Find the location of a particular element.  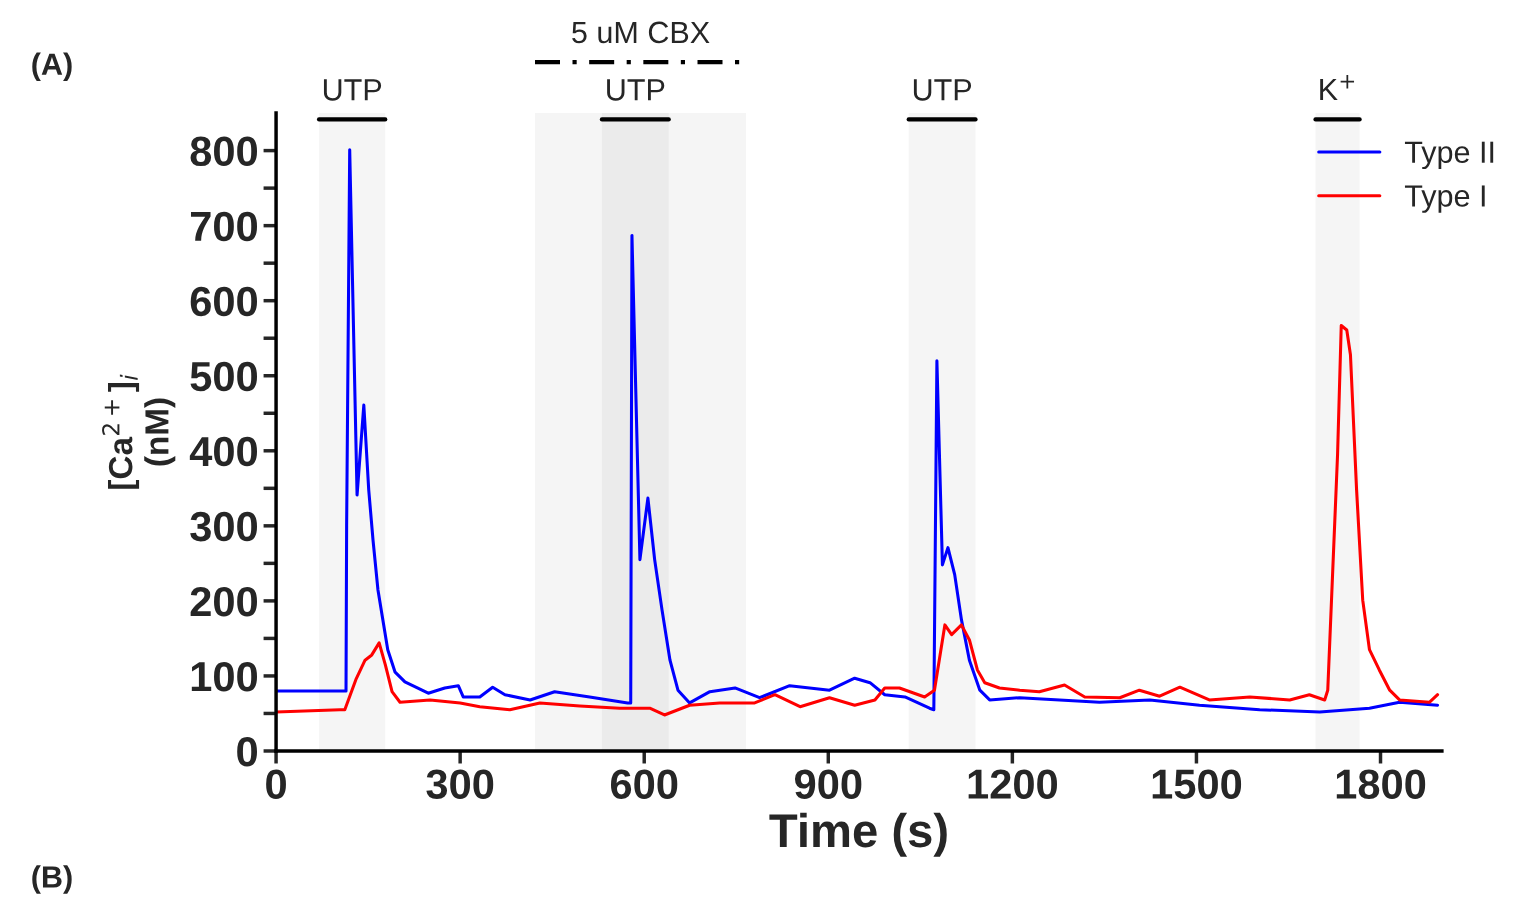

legend-label: Type II is located at coordinates (1449, 155).